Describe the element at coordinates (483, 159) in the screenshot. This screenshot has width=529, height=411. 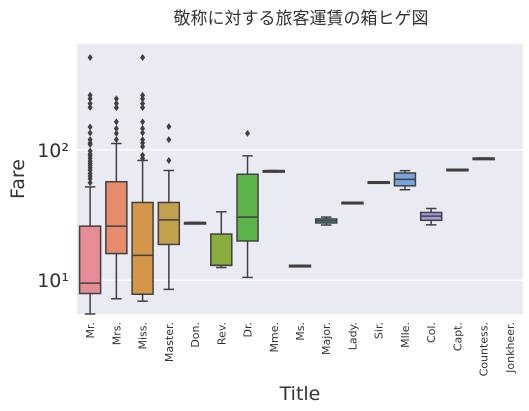
I see `box-countess` at that location.